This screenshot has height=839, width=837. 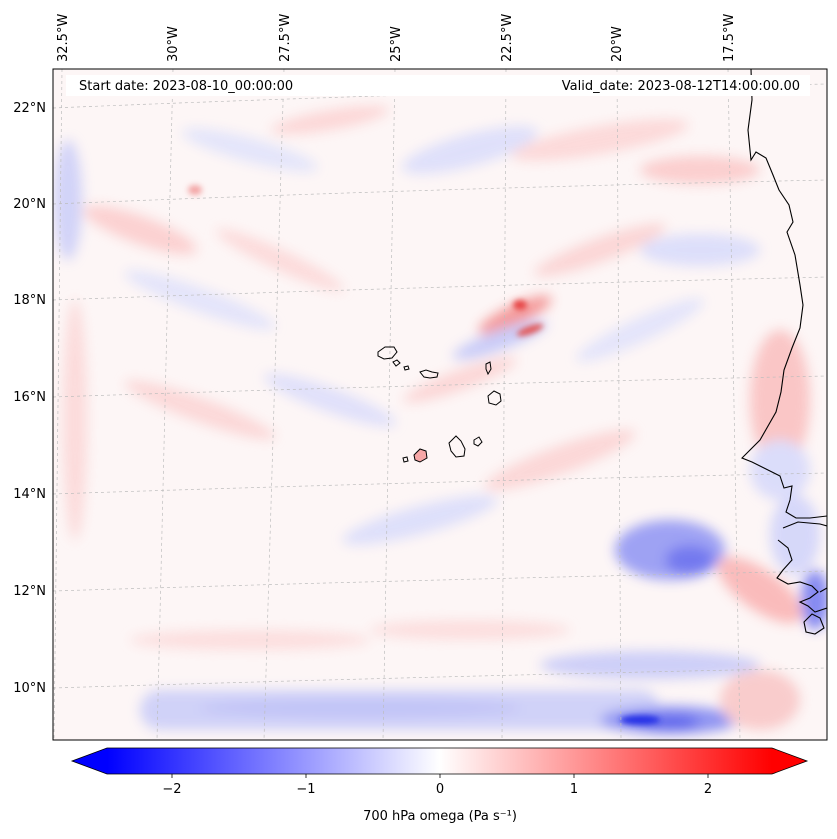 I want to click on colorbar-ticks, so click(x=440, y=776).